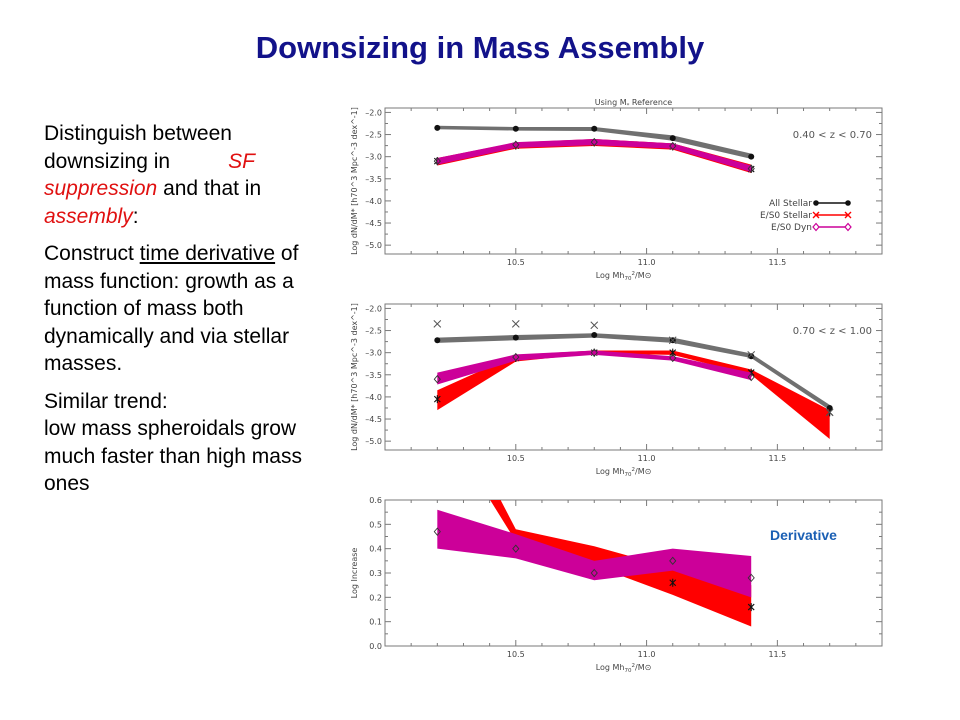  Describe the element at coordinates (516, 458) in the screenshot. I see `plot-2-x-tick-label: 10.5` at that location.